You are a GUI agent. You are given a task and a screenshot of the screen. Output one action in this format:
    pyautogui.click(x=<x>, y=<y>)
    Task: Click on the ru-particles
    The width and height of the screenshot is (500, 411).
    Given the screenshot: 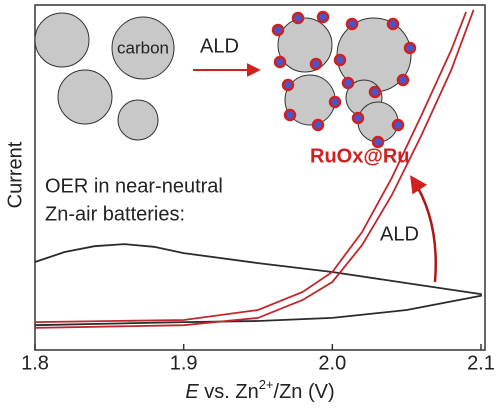 What is the action you would take?
    pyautogui.click(x=344, y=79)
    